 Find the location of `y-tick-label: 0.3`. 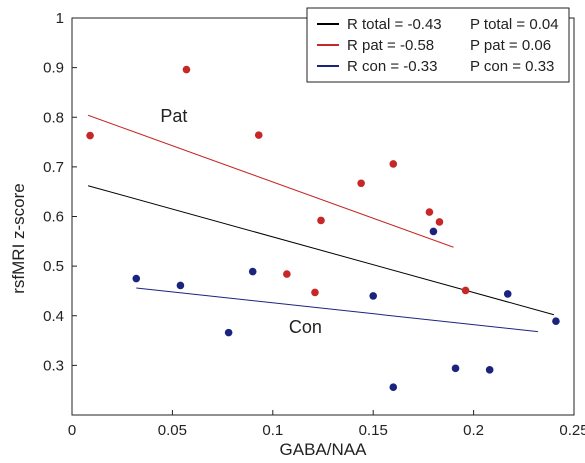

y-tick-label: 0.3 is located at coordinates (53, 365).